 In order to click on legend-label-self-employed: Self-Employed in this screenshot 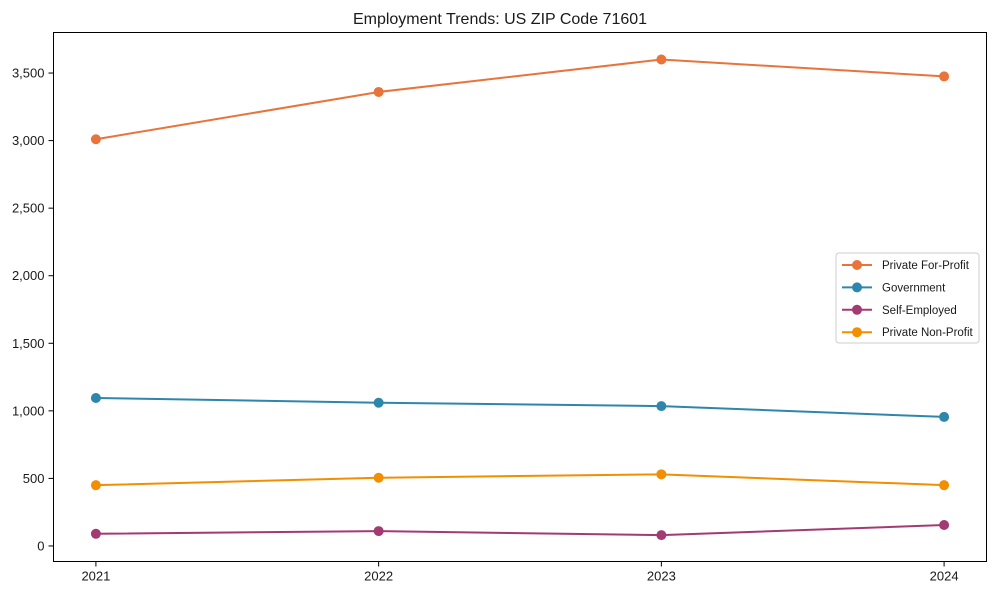, I will do `click(919, 311)`.